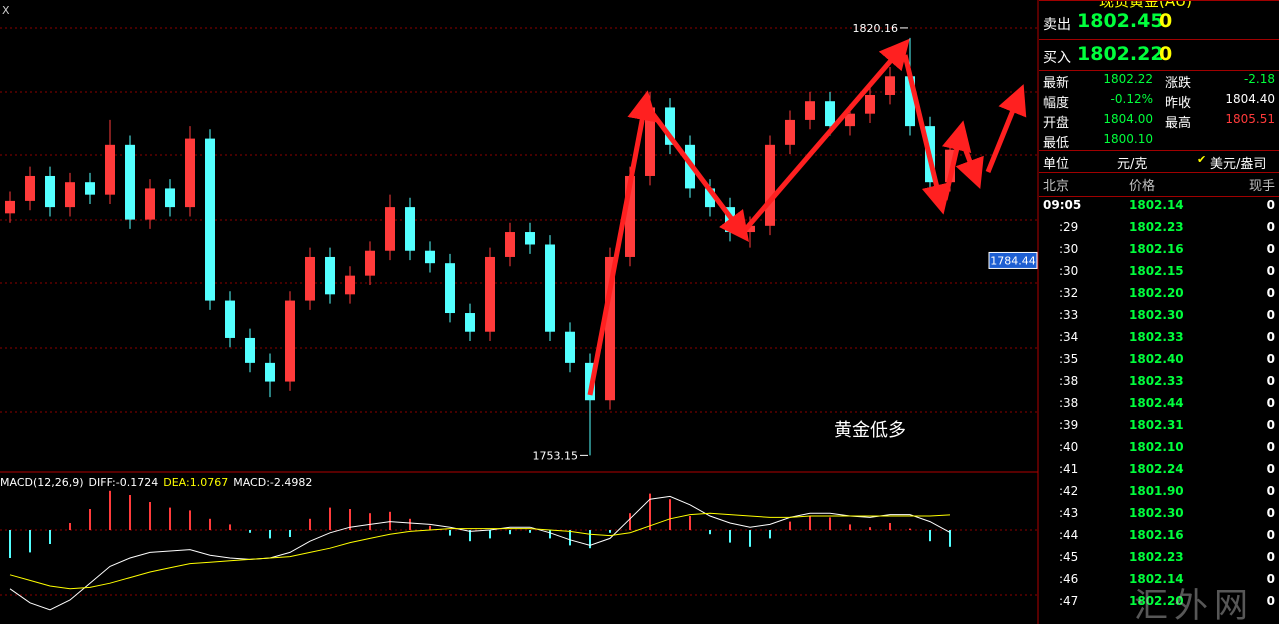 This screenshot has width=1279, height=624. What do you see at coordinates (137, 482) in the screenshot?
I see `macd-diff: -0.1724` at bounding box center [137, 482].